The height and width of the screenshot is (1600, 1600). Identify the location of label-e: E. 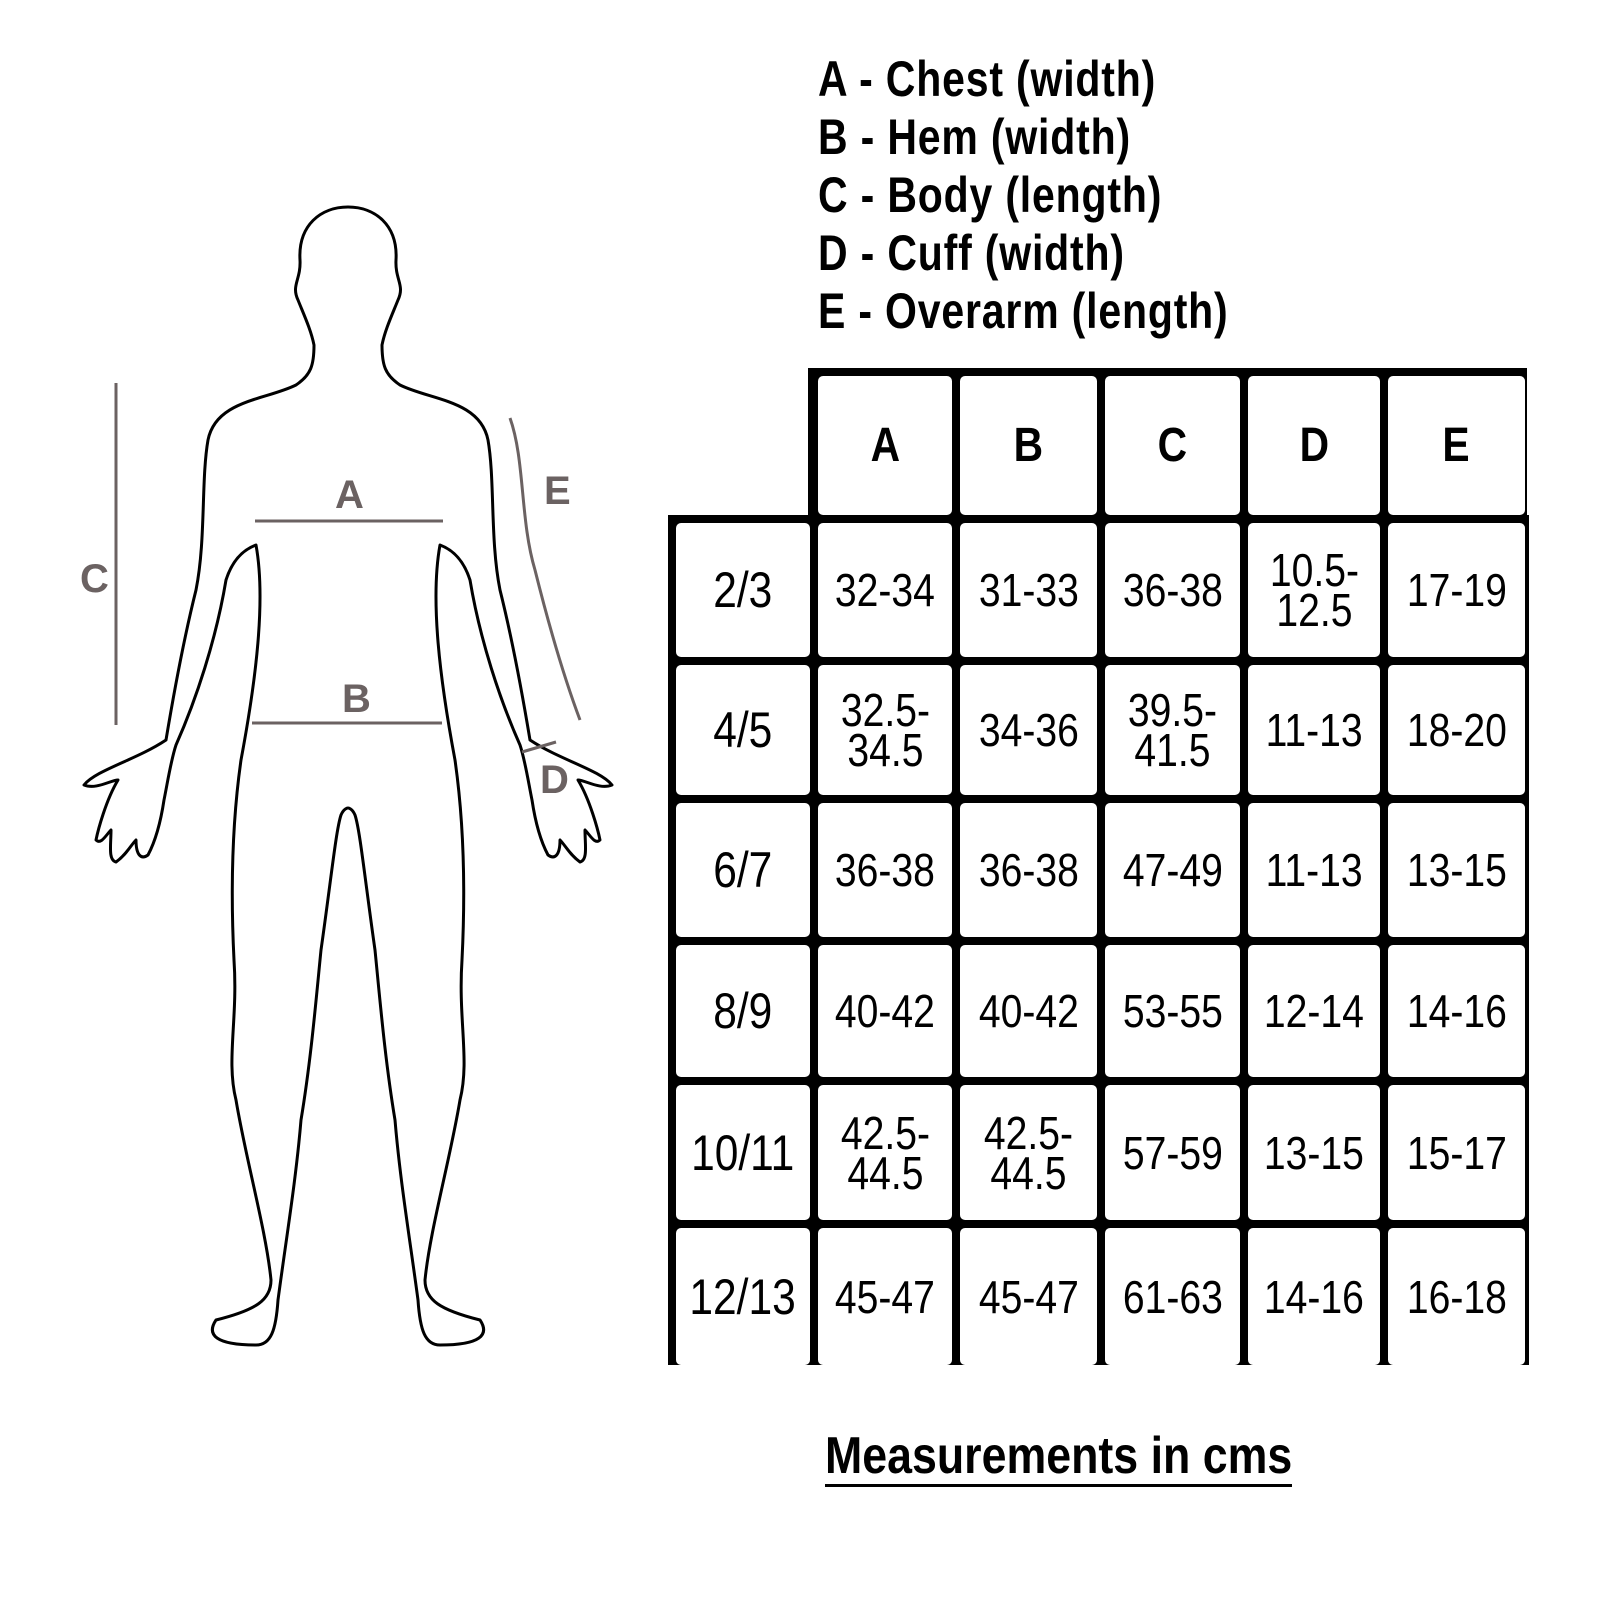
(557, 491).